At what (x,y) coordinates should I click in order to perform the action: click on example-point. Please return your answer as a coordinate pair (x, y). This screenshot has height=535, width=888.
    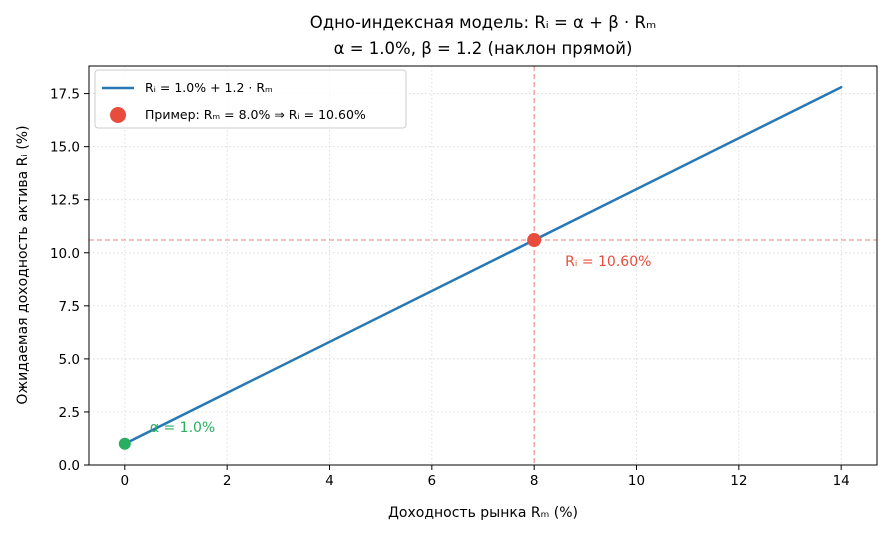
    Looking at the image, I should click on (534, 240).